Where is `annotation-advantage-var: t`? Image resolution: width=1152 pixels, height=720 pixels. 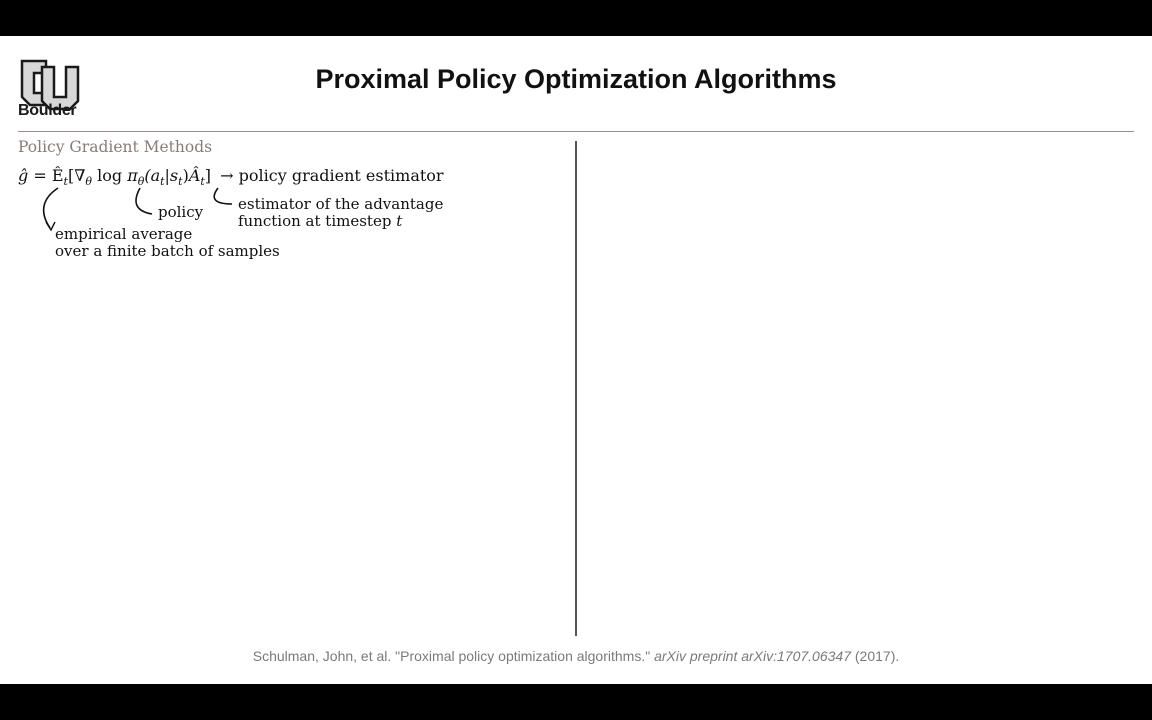 annotation-advantage-var: t is located at coordinates (399, 221).